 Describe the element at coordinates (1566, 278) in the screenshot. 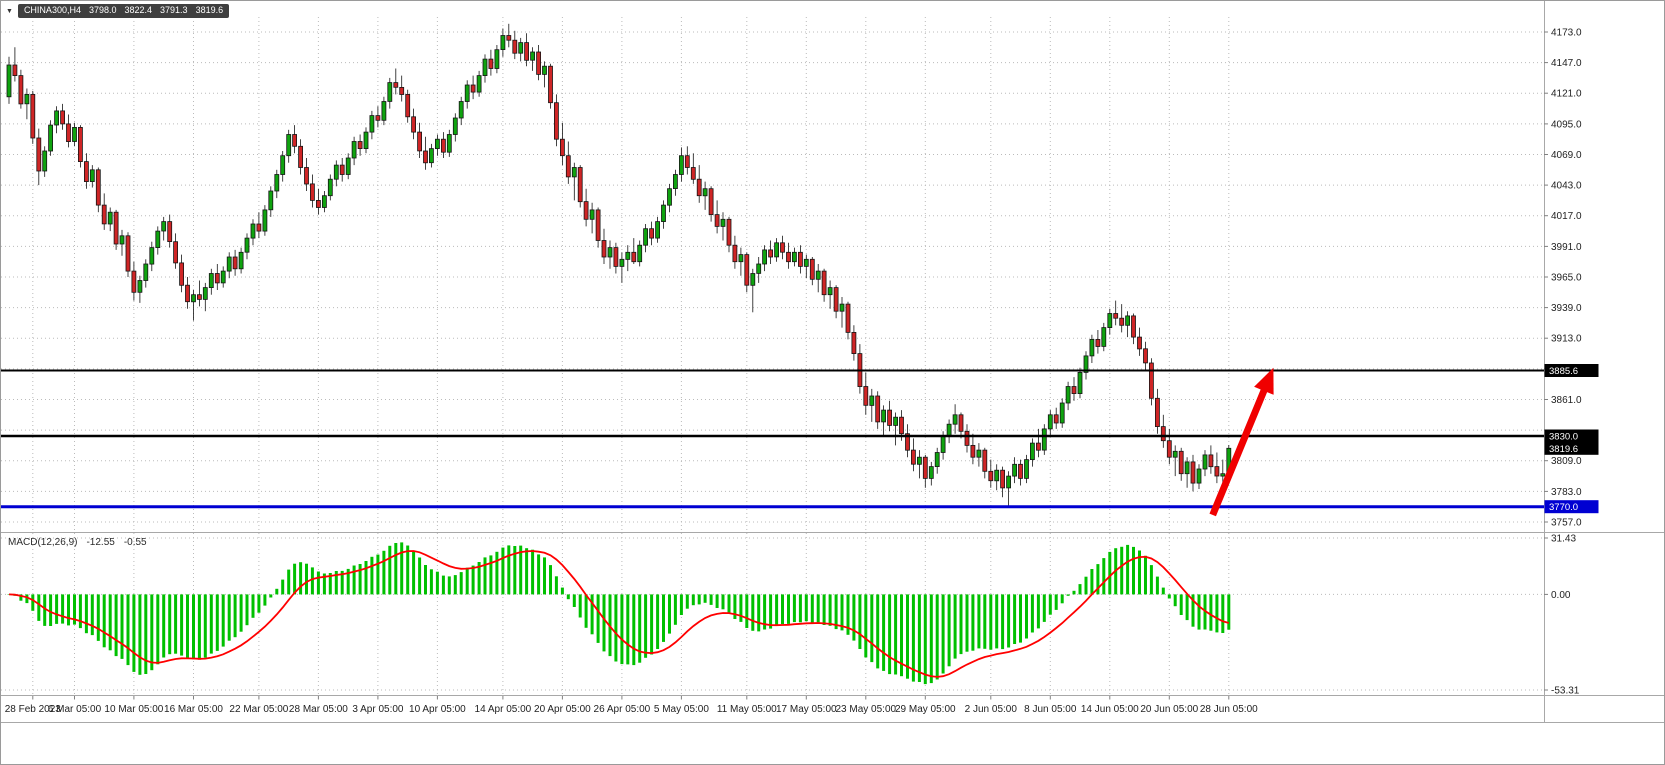

I see `svg-text: 3965.0` at that location.